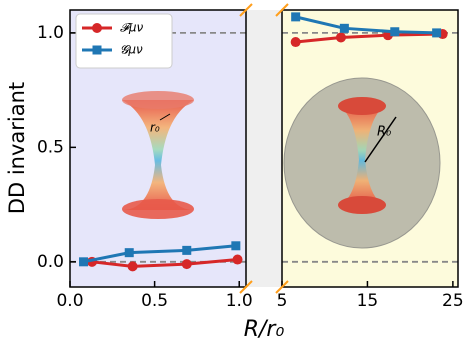 This screenshot has height=351, width=471. What do you see at coordinates (453, 301) in the screenshot?
I see `x-tick-label: 25` at bounding box center [453, 301].